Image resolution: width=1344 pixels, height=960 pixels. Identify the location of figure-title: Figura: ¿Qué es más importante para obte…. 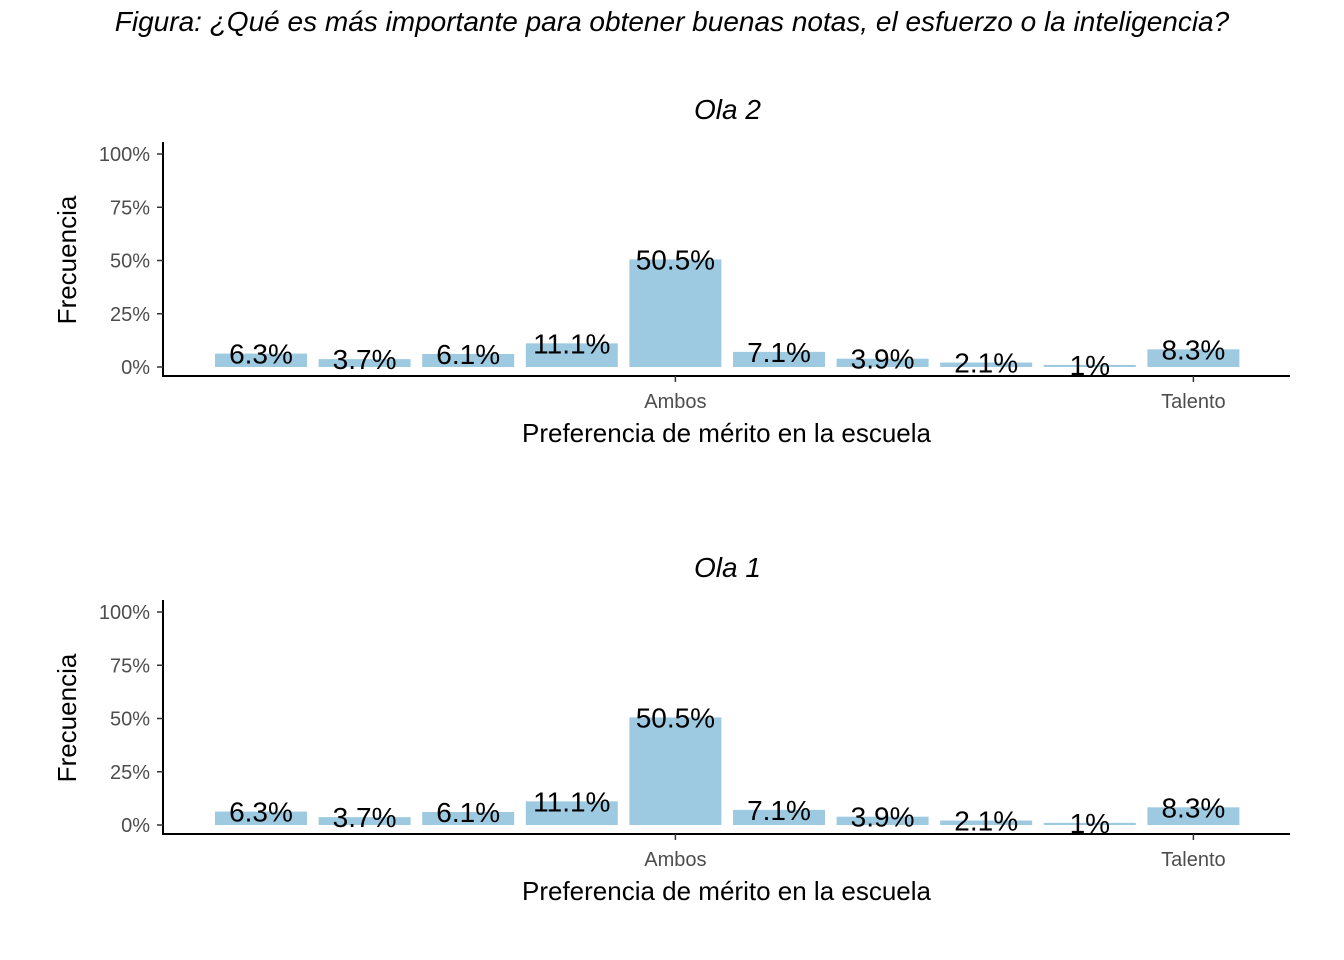
(672, 21).